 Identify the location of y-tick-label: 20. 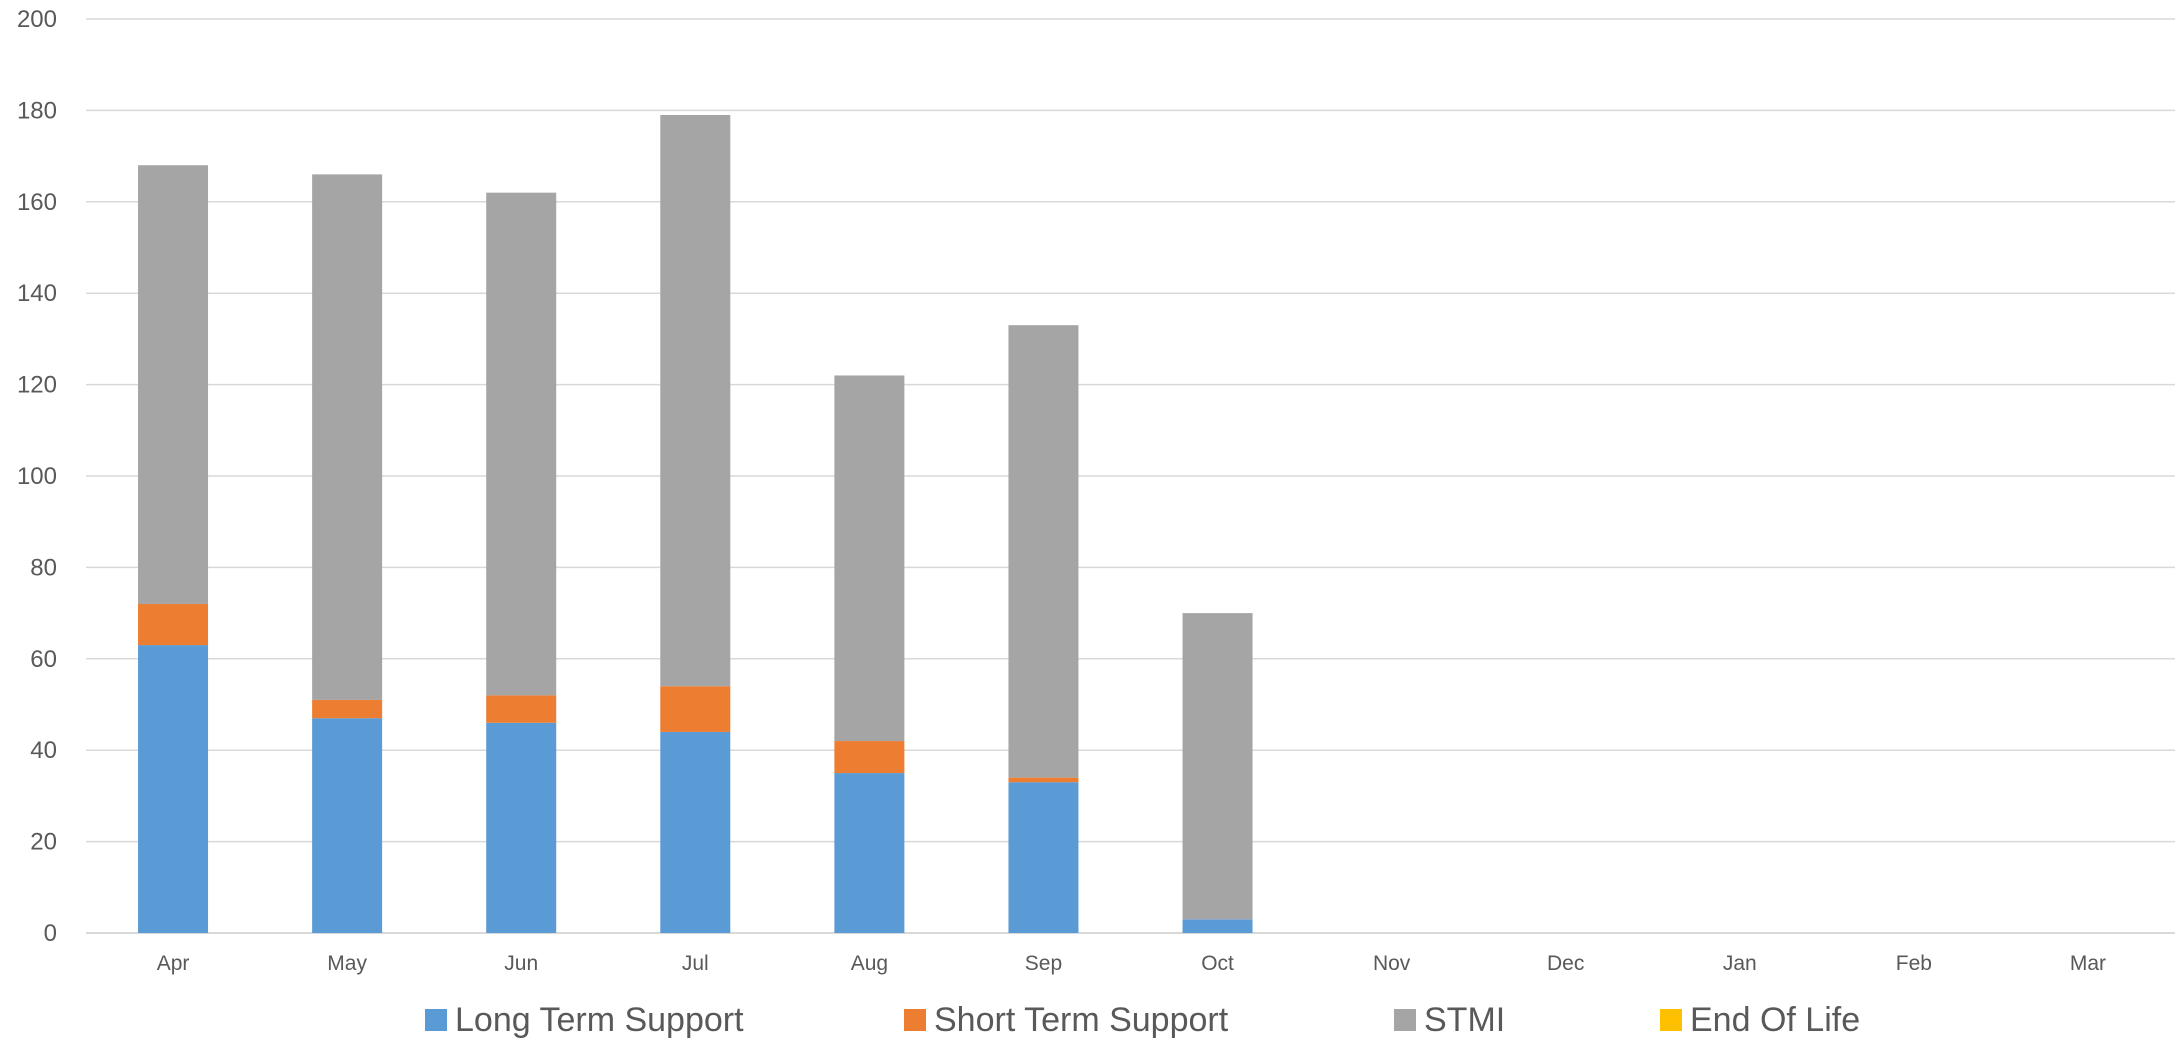
(43, 842).